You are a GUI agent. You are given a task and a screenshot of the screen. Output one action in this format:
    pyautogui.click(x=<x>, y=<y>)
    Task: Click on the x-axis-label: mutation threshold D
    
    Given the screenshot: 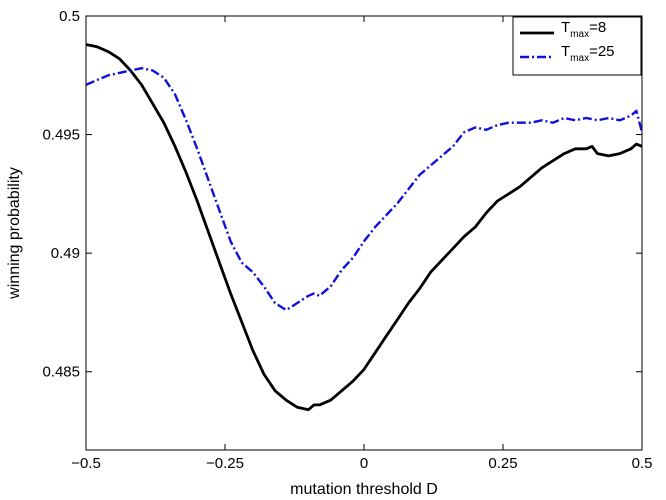 What is the action you would take?
    pyautogui.click(x=364, y=489)
    